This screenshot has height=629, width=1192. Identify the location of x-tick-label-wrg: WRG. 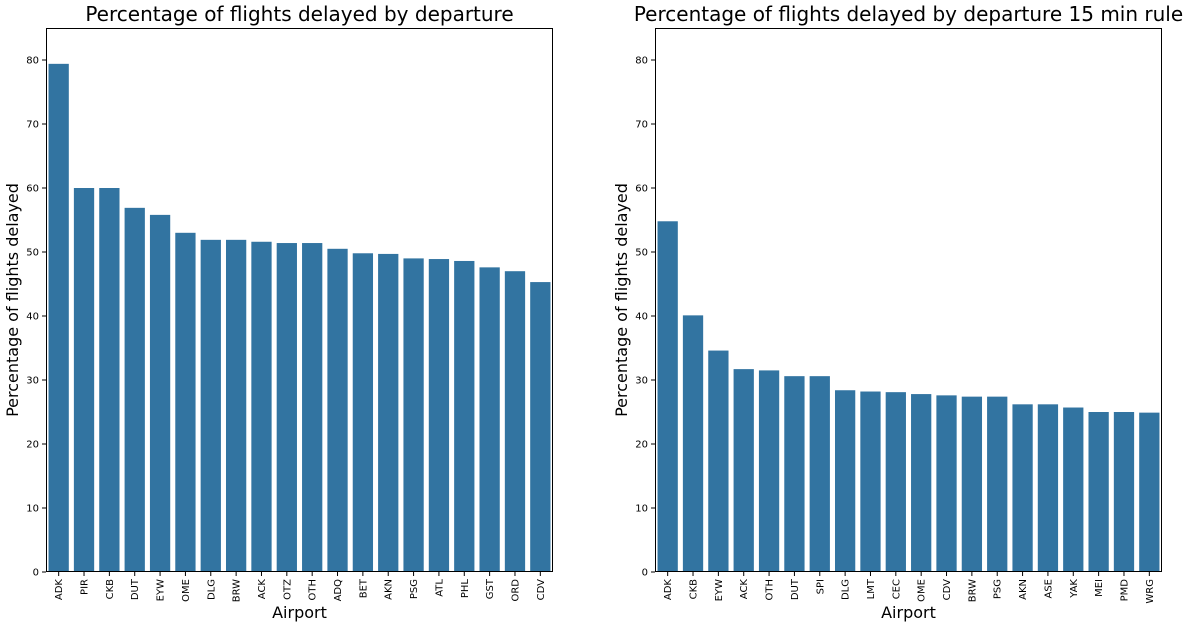
(1150, 591).